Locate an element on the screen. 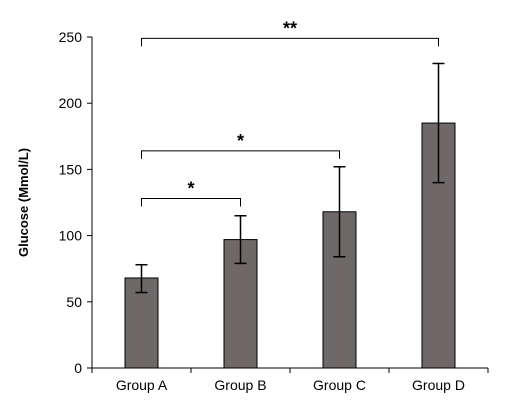  y-tick-label: 150 is located at coordinates (71, 169).